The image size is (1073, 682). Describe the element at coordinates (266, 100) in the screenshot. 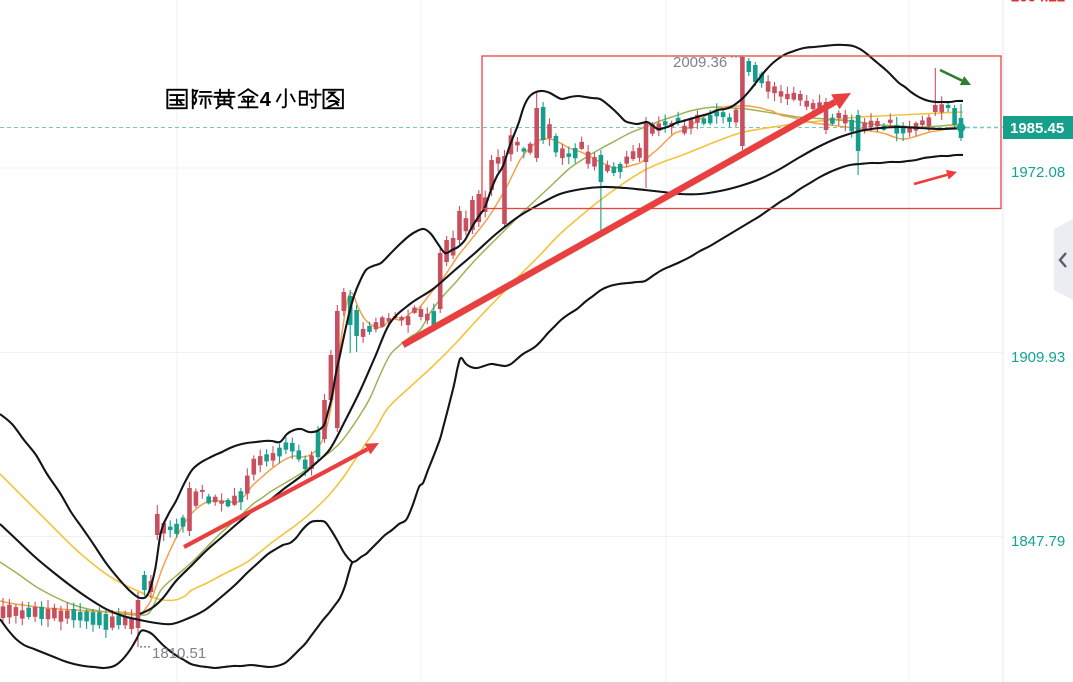

I see `svg-text: 4` at that location.